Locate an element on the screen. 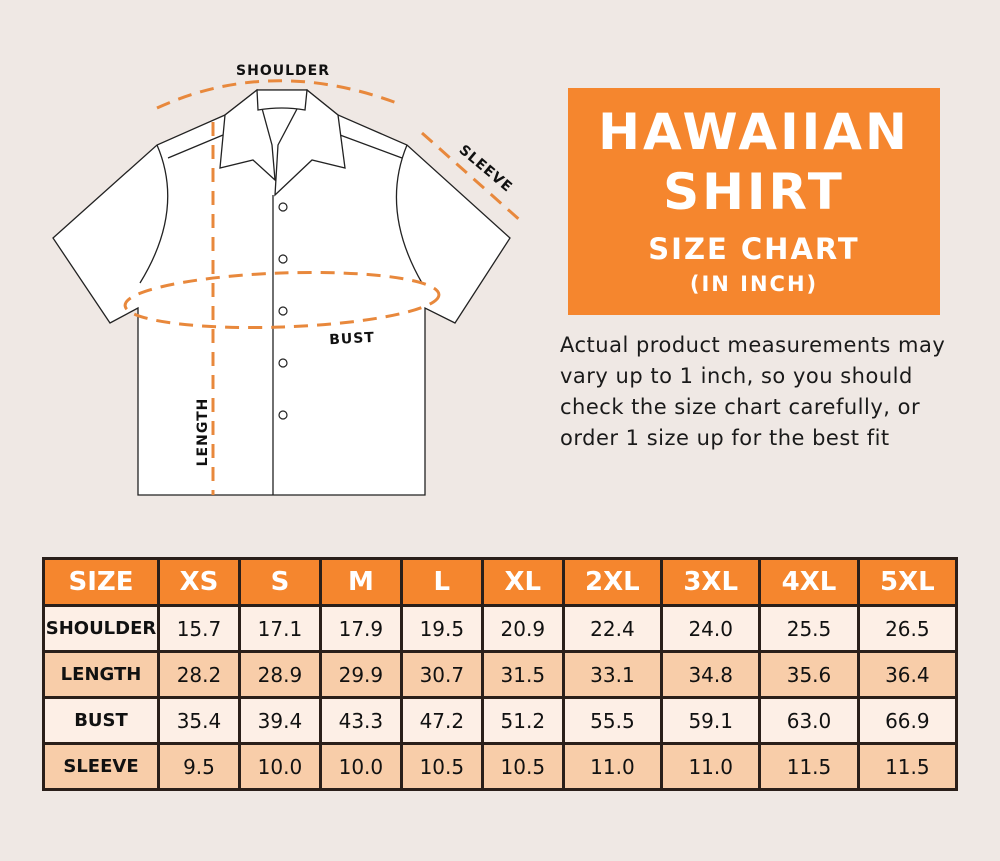 The width and height of the screenshot is (1000, 861). measurement-cell: 36.4 is located at coordinates (907, 674).